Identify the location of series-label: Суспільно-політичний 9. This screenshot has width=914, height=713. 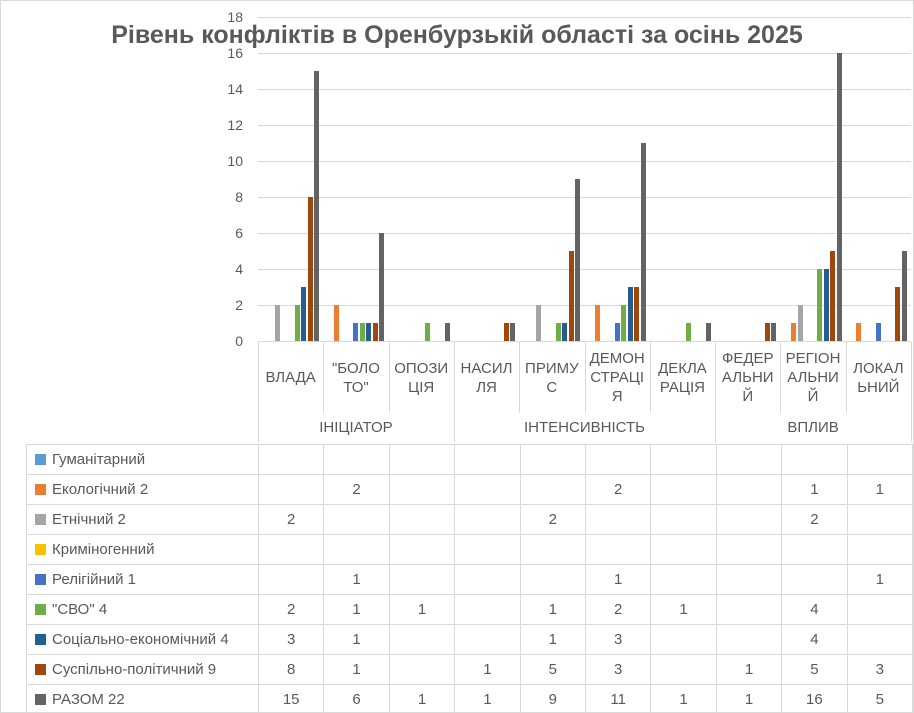
(134, 669).